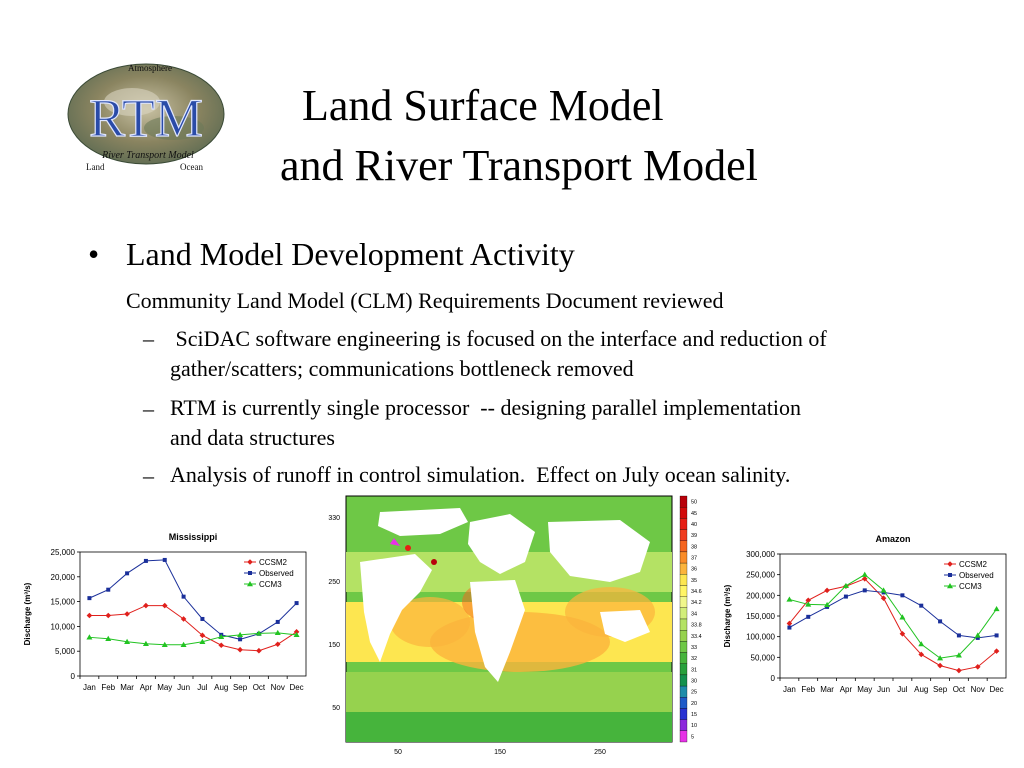  I want to click on x-tick-label: Apr, so click(146, 687).